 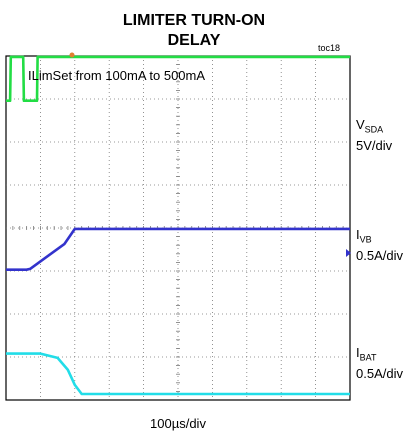 What do you see at coordinates (178, 374) in the screenshot?
I see `ibat-trace` at bounding box center [178, 374].